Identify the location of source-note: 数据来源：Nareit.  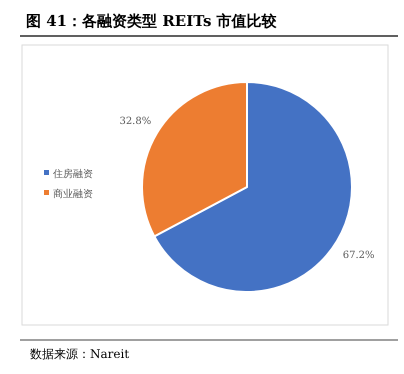
(80, 354).